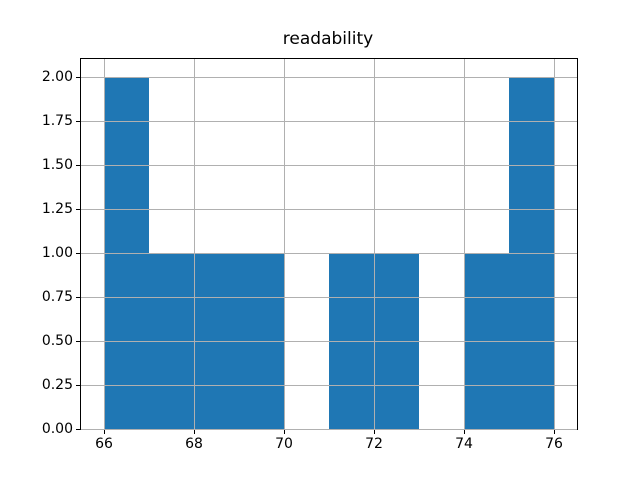 The width and height of the screenshot is (640, 480). What do you see at coordinates (554, 444) in the screenshot?
I see `x-tick-label: 76` at bounding box center [554, 444].